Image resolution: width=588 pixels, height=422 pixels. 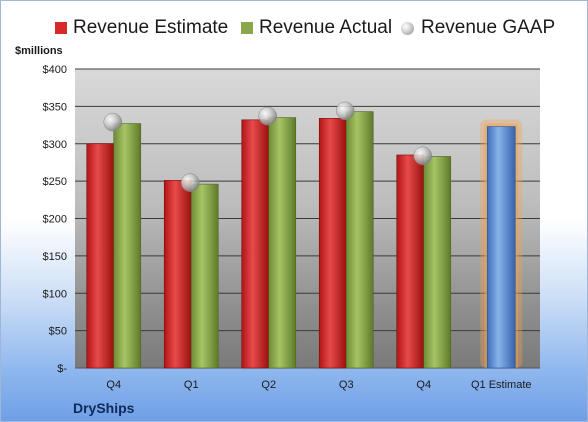 What do you see at coordinates (55, 145) in the screenshot?
I see `y-tick-label: $300` at bounding box center [55, 145].